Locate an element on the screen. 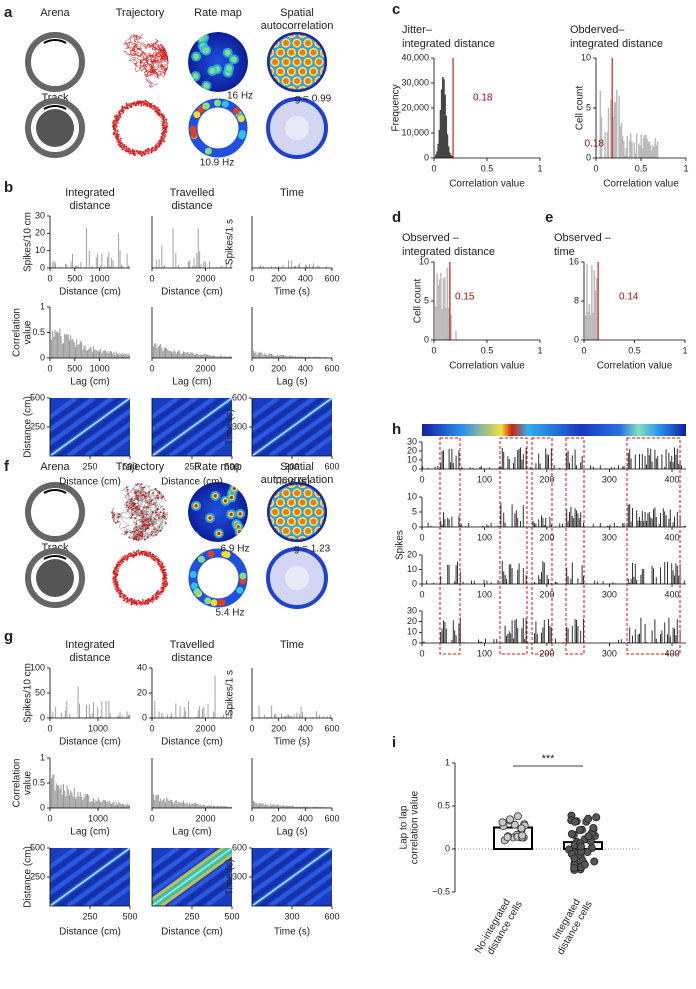 The width and height of the screenshot is (696, 989). x-tick-label: 1000 is located at coordinates (100, 368).